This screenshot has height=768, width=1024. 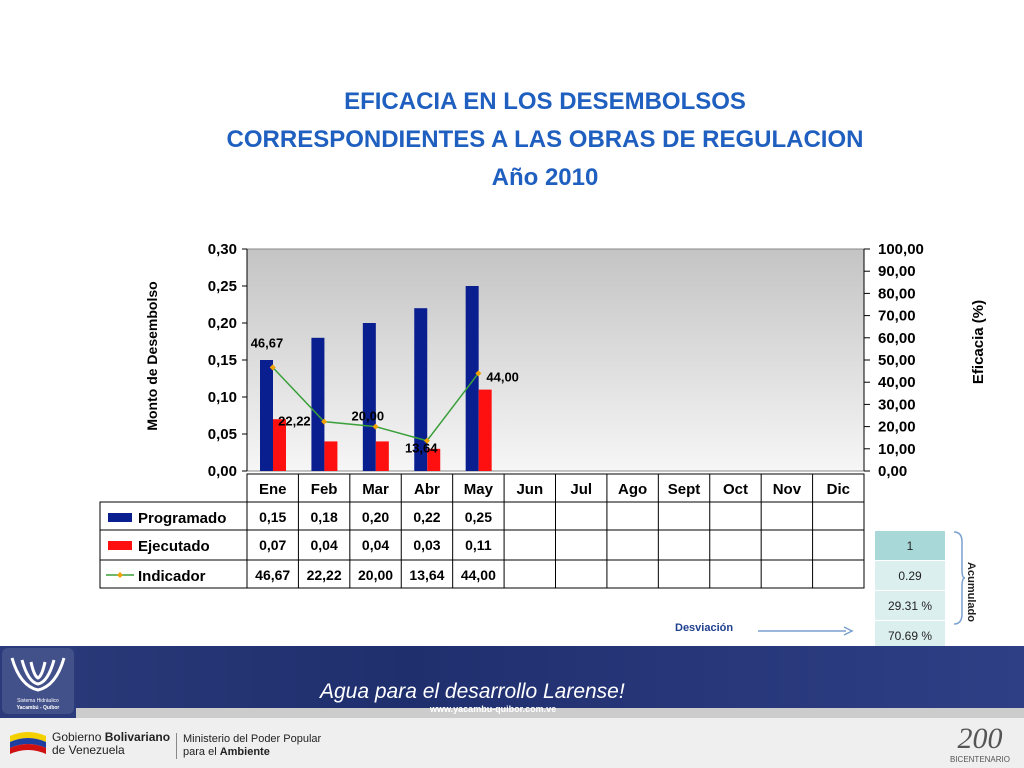 I want to click on website-link: www.yacambu-quibor.com.ve, so click(x=493, y=709).